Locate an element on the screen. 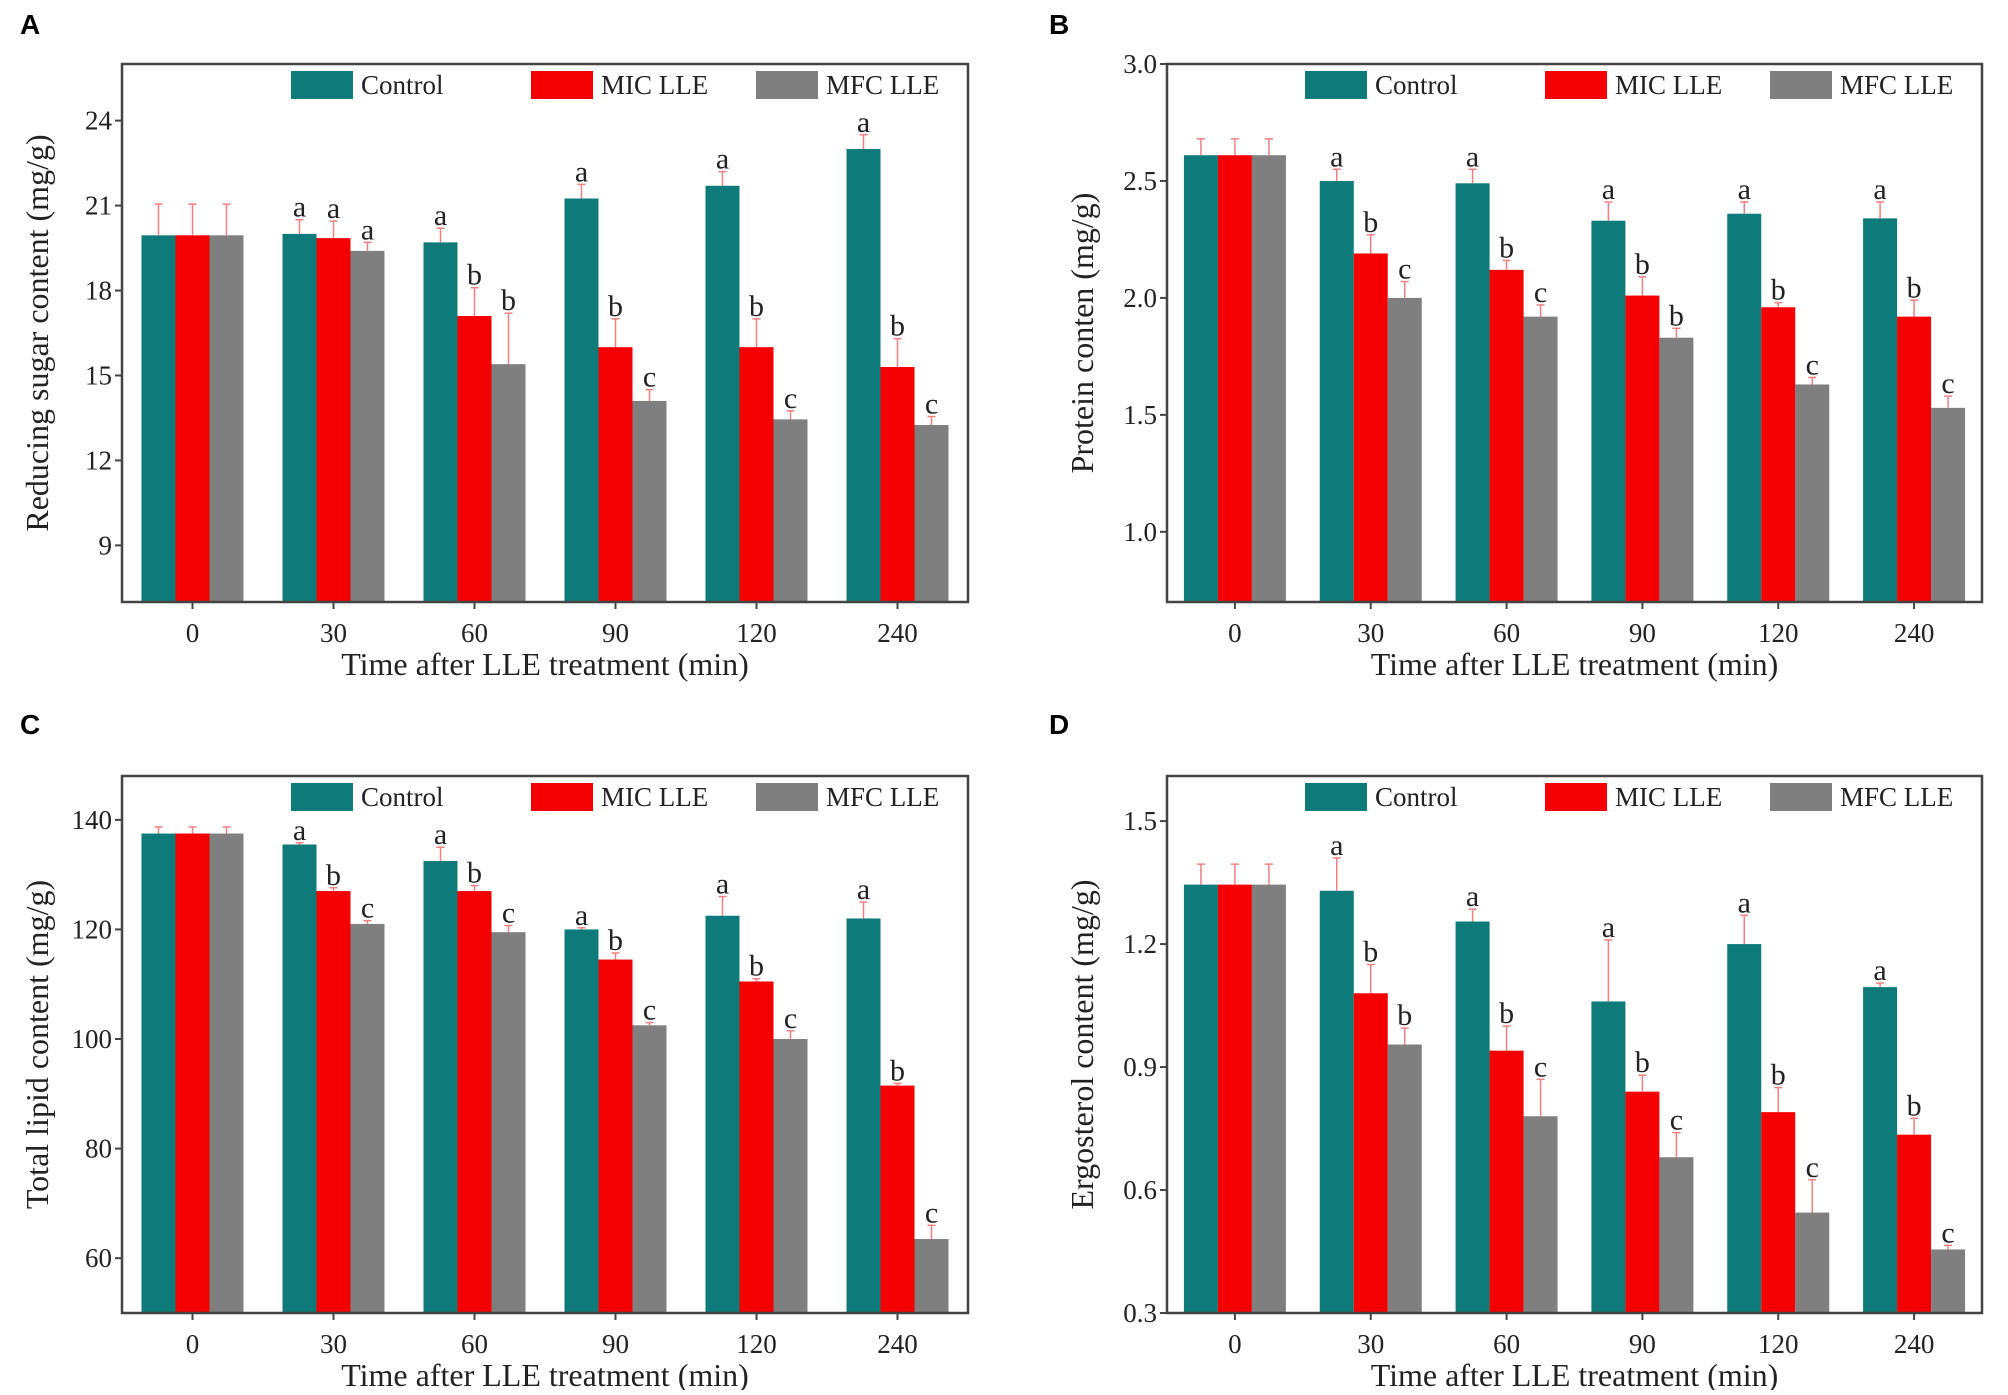  y-axis-label: Total lipid content (mg/g) is located at coordinates (37, 1044).